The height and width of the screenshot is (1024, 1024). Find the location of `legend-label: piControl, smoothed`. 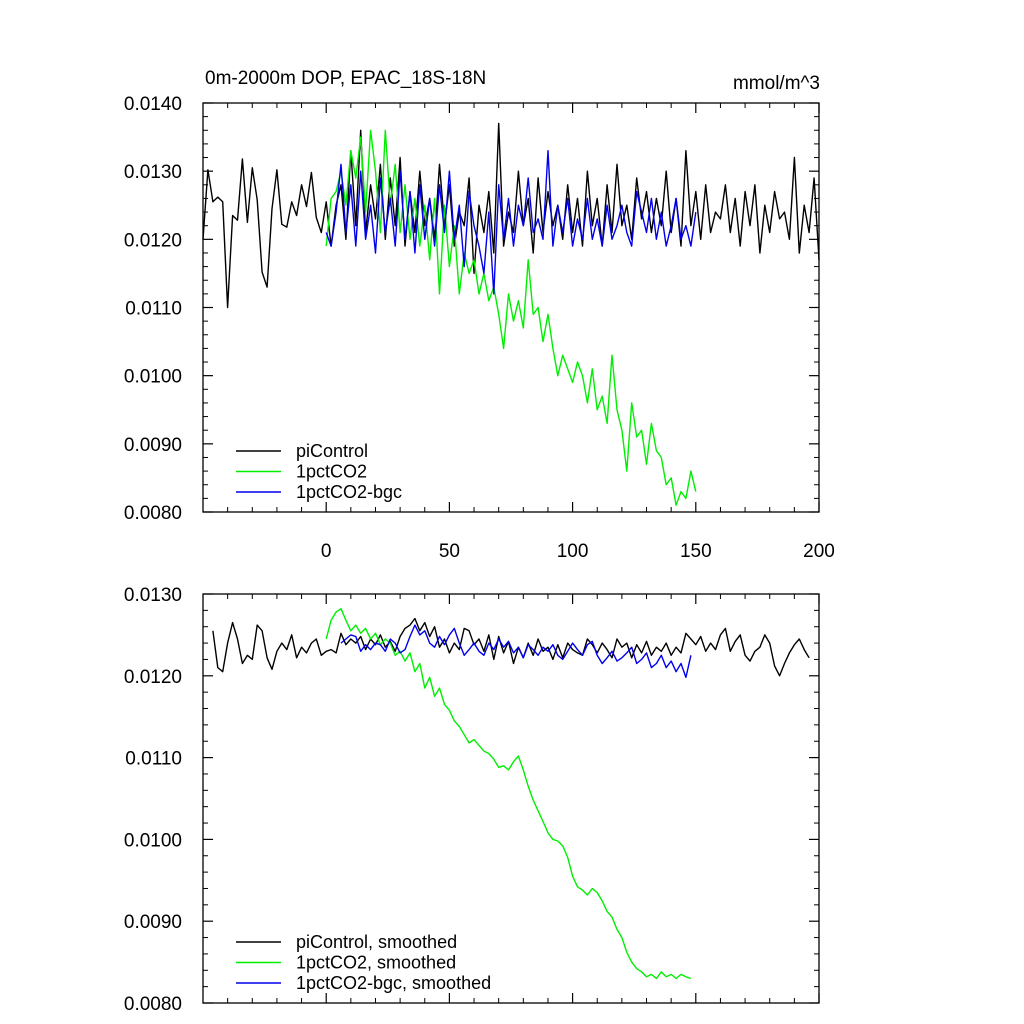

legend-label: piControl, smoothed is located at coordinates (376, 942).